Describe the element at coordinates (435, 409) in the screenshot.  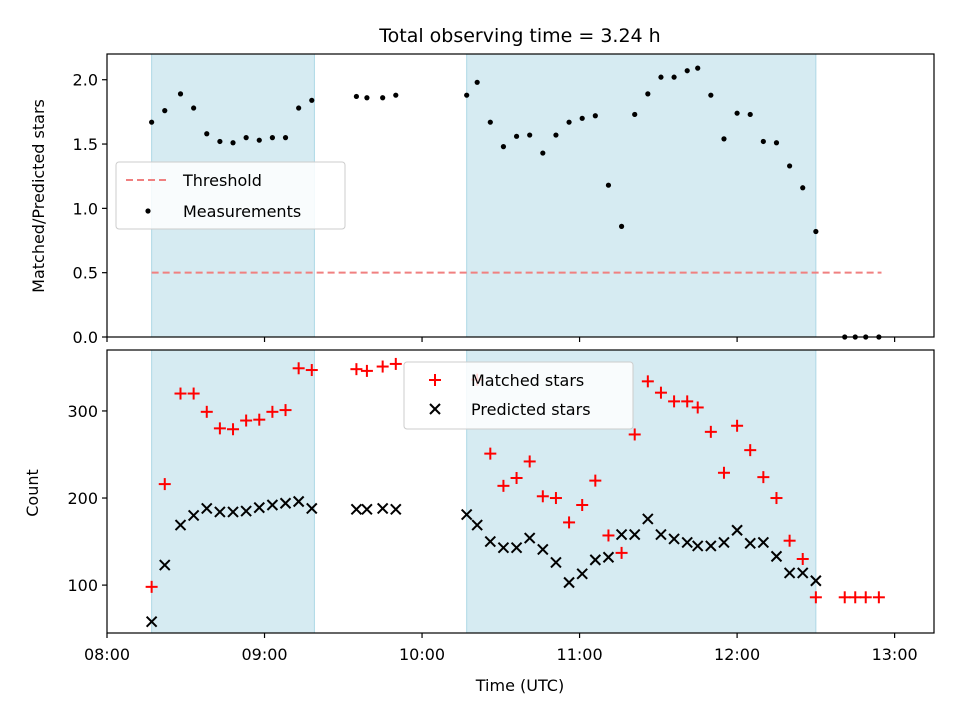
I see `legend-predicted-swatch` at that location.